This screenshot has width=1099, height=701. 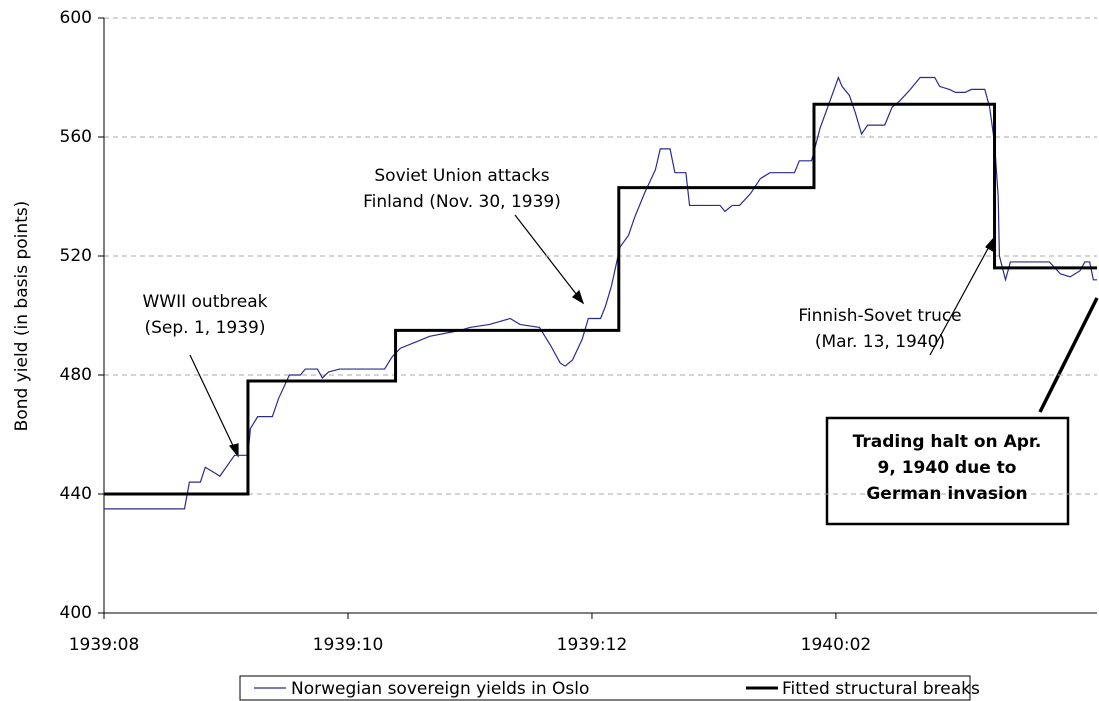 I want to click on y-tick-label: 520, so click(x=76, y=256).